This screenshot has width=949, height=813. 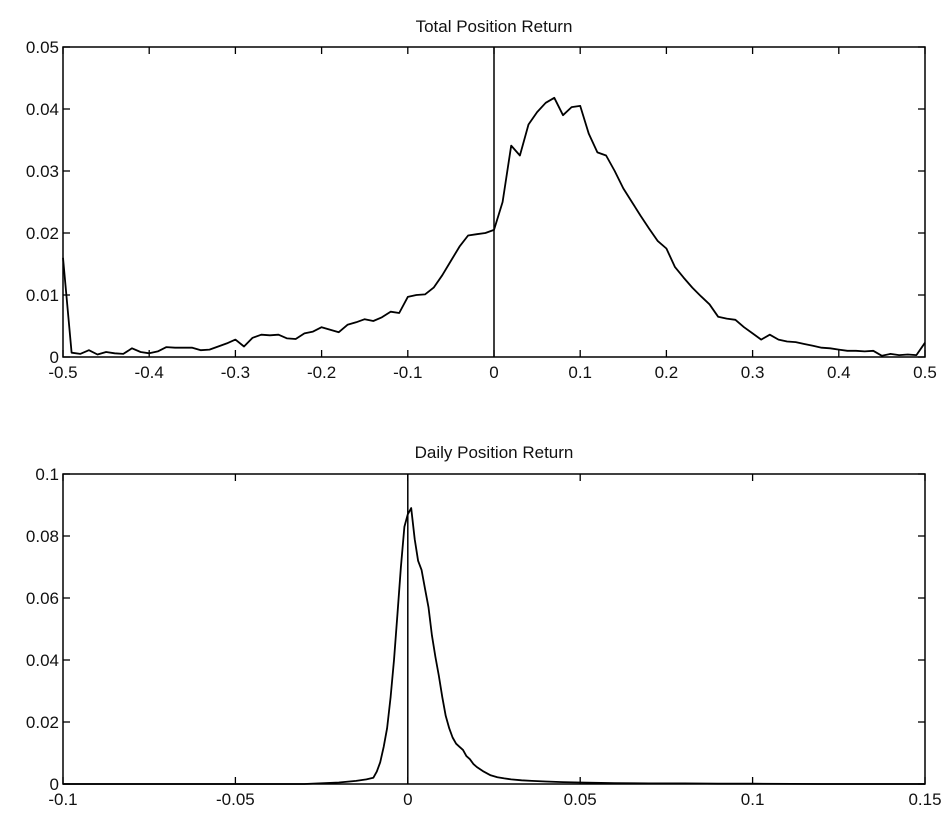 I want to click on x-tick-label: -0.05, so click(x=235, y=799).